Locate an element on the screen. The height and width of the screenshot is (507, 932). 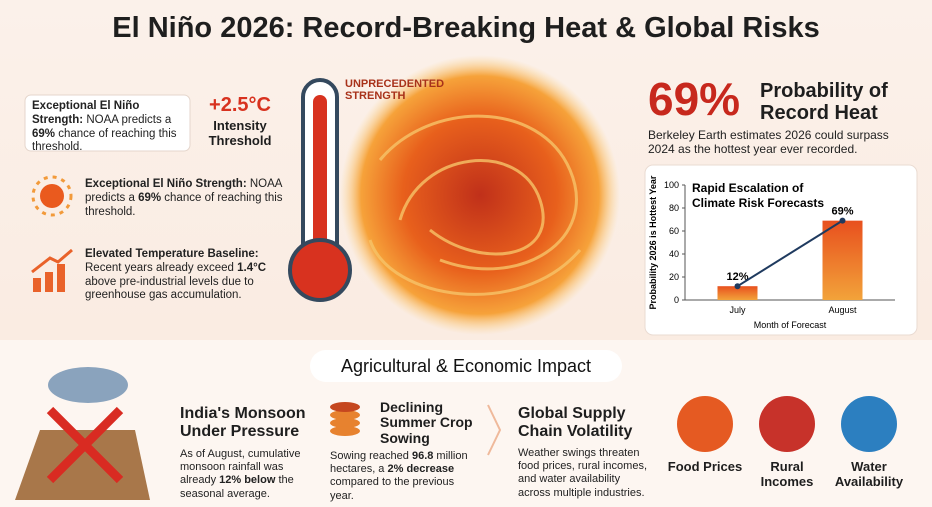
intensity-value: +2.5°C is located at coordinates (240, 105).